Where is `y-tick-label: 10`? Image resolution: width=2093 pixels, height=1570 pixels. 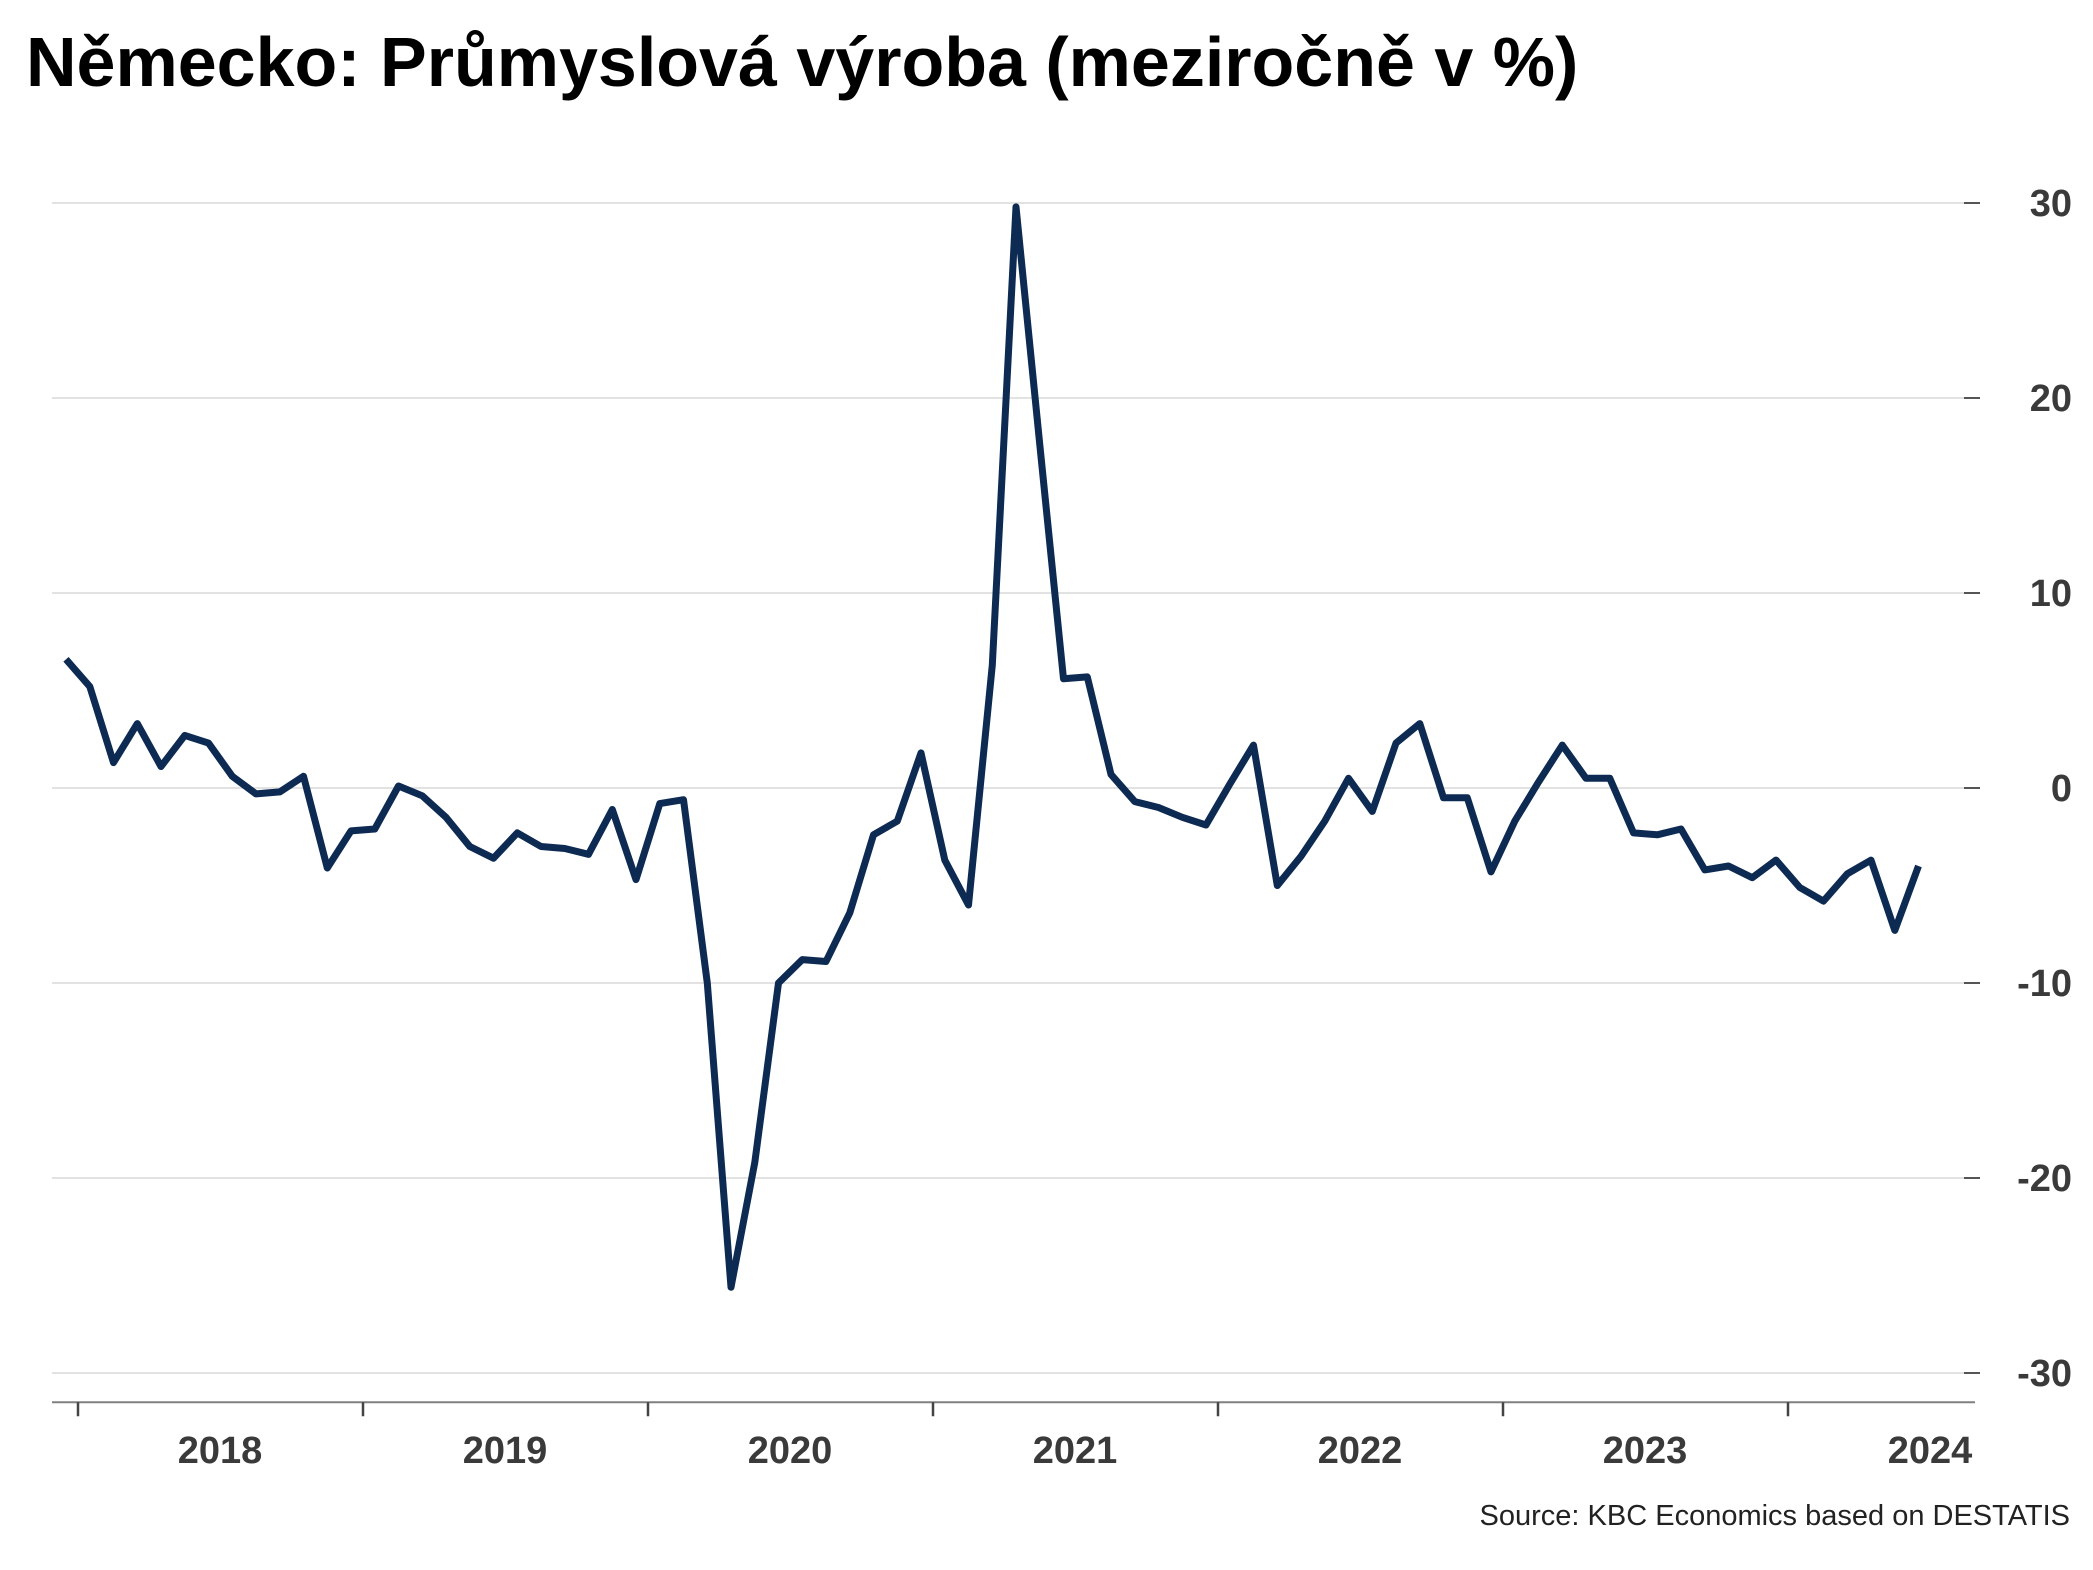
y-tick-label: 10 is located at coordinates (2051, 594).